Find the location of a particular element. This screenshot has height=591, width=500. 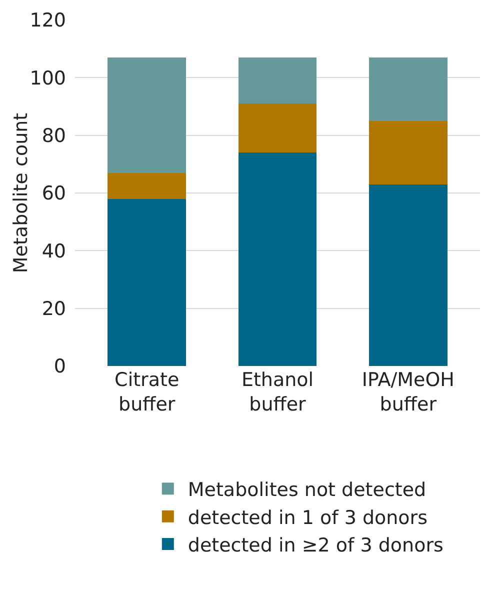

x-tick-label: IPA/MeOH buffer is located at coordinates (408, 392).